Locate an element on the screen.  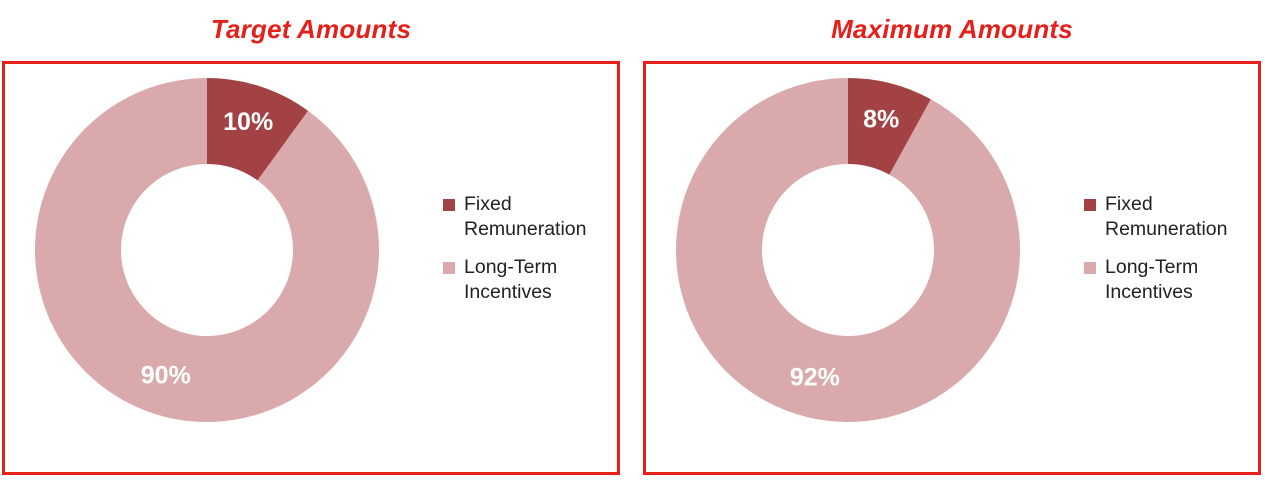
slice-value-label-long-term-incentives: 90% is located at coordinates (166, 375).